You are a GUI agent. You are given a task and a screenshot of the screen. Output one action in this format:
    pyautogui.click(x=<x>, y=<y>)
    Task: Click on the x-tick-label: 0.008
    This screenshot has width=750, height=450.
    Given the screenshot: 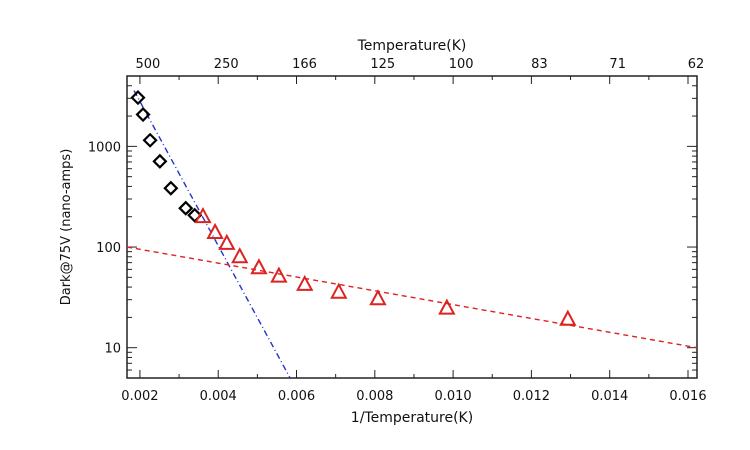 What is the action you would take?
    pyautogui.click(x=374, y=396)
    